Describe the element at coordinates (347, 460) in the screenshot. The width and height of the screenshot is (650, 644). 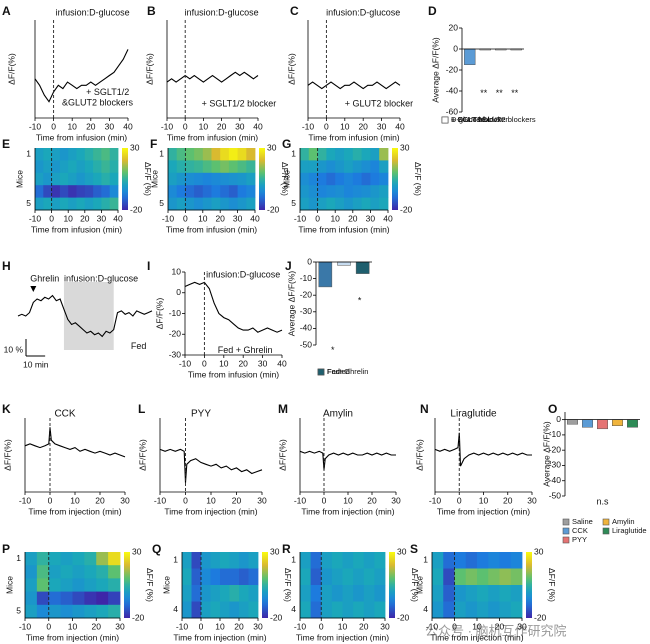
I see `trace` at that location.